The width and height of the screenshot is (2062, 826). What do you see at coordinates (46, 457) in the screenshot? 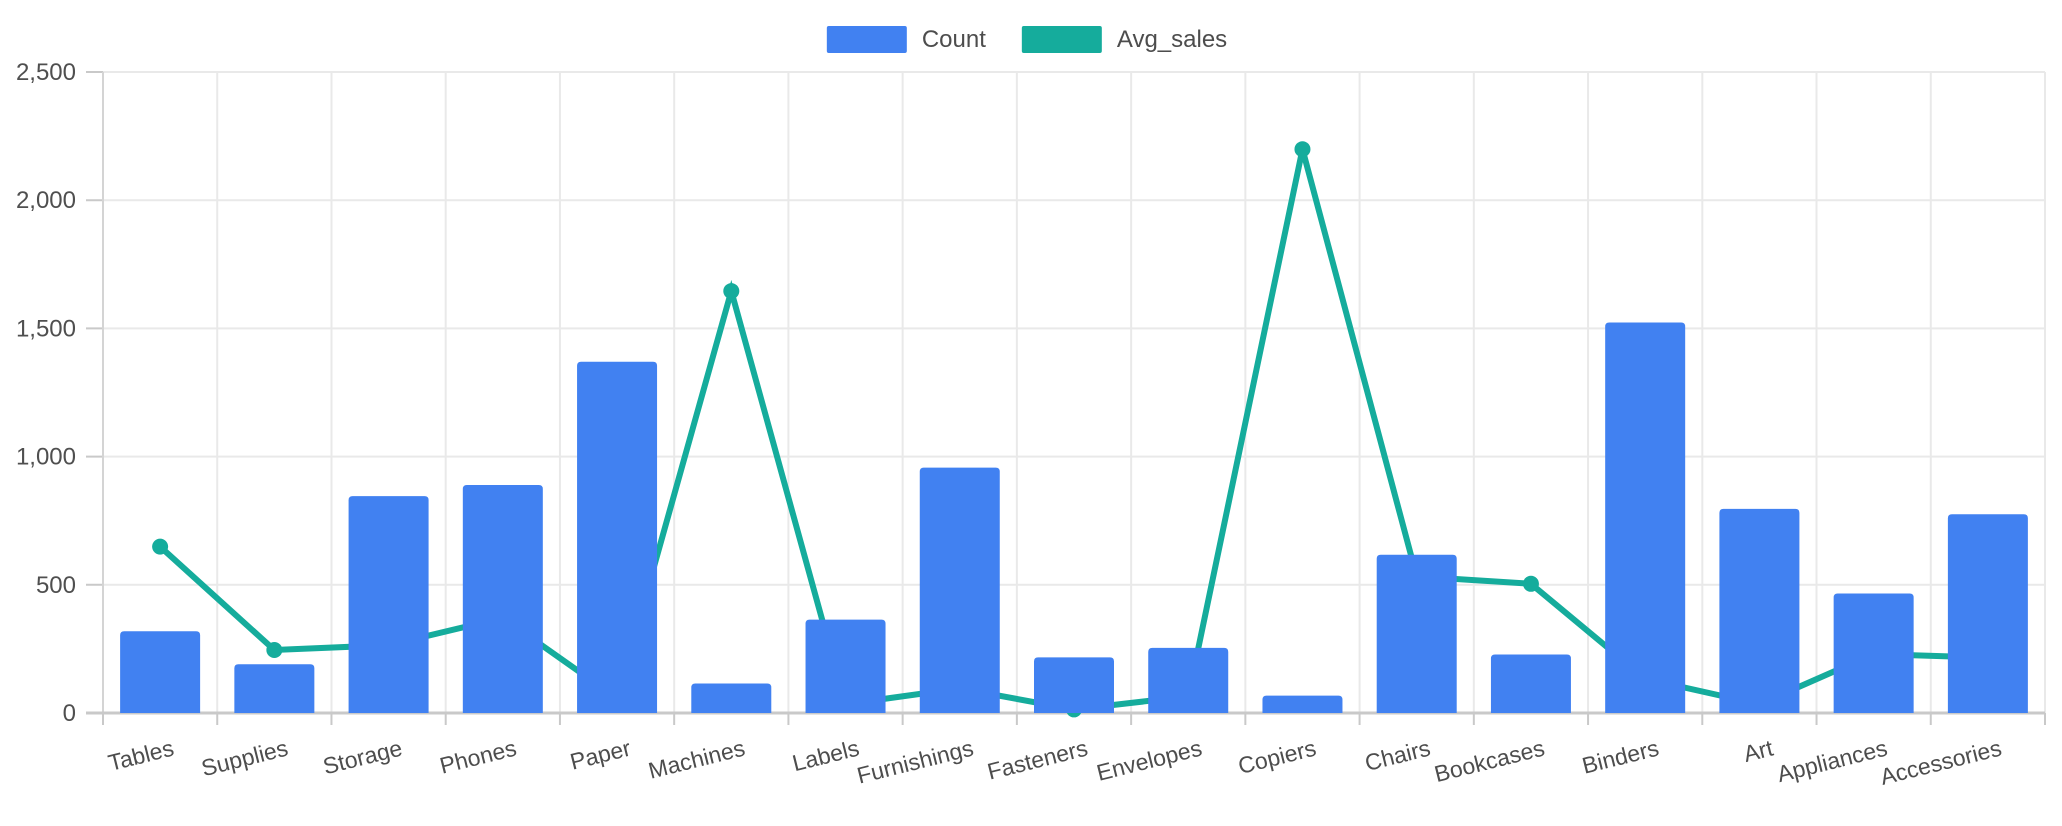
I see `y-tick-label: 1,000` at bounding box center [46, 457].